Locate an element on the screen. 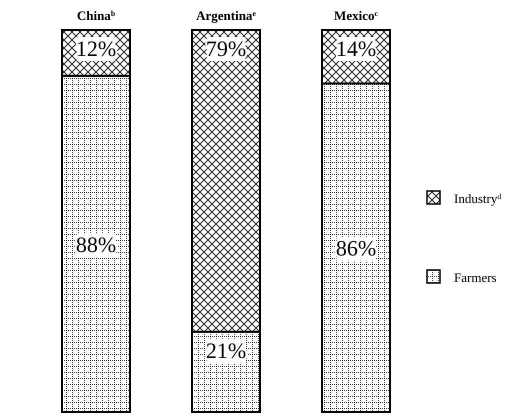 The width and height of the screenshot is (508, 417). data-label: 86% is located at coordinates (356, 248).